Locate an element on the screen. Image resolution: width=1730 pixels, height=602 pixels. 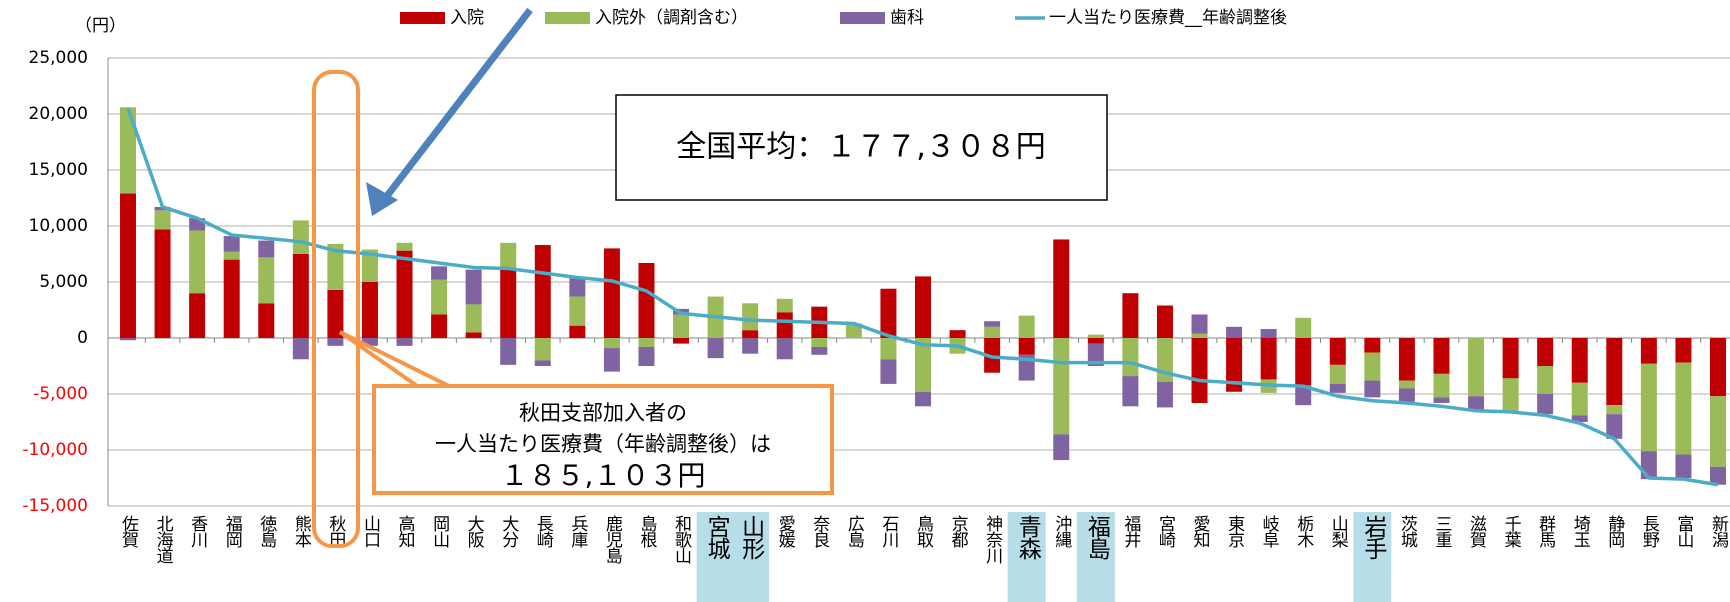
callout-box is located at coordinates (603, 439).